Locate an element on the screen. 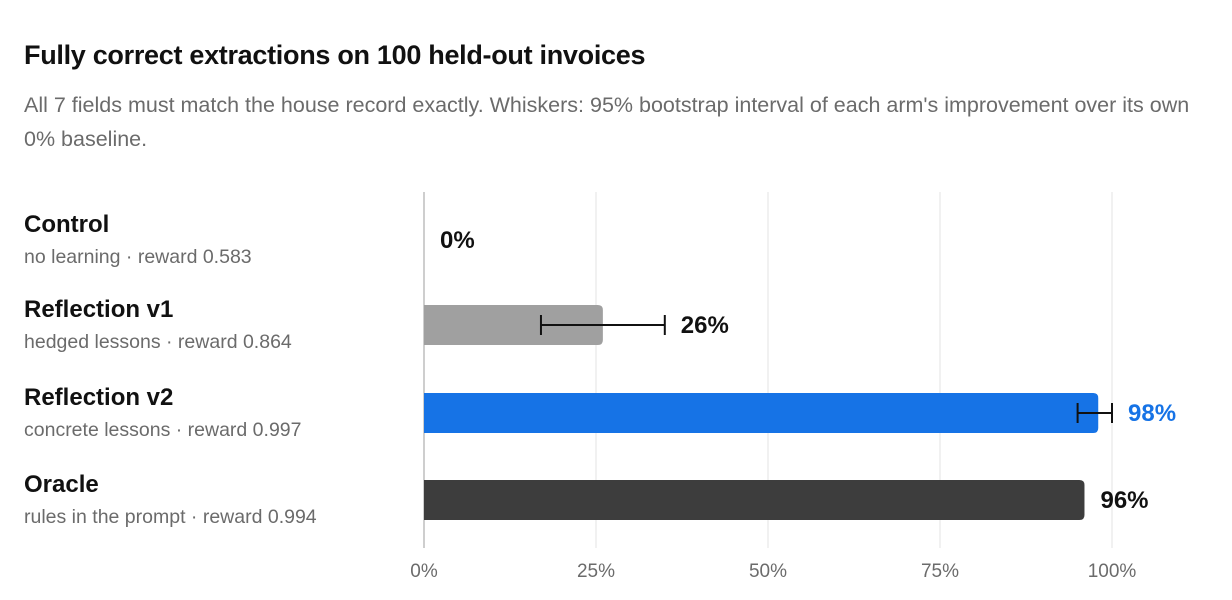  bar-oracle is located at coordinates (754, 500).